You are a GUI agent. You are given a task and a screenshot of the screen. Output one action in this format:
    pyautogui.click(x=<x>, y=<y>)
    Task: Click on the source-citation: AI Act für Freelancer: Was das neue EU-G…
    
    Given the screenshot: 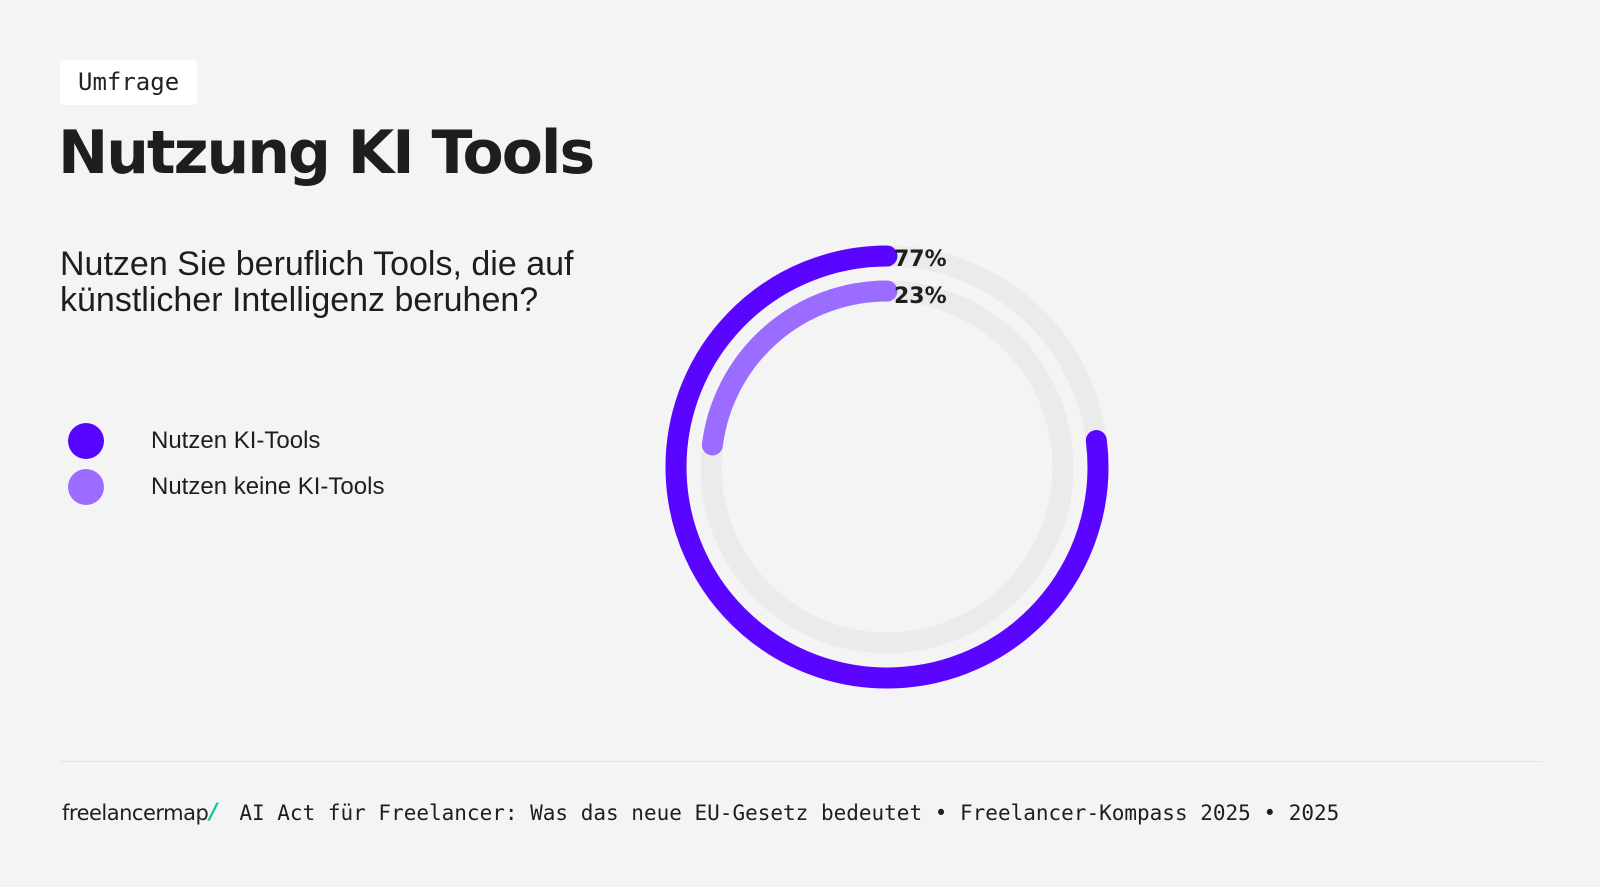 What is the action you would take?
    pyautogui.click(x=789, y=812)
    